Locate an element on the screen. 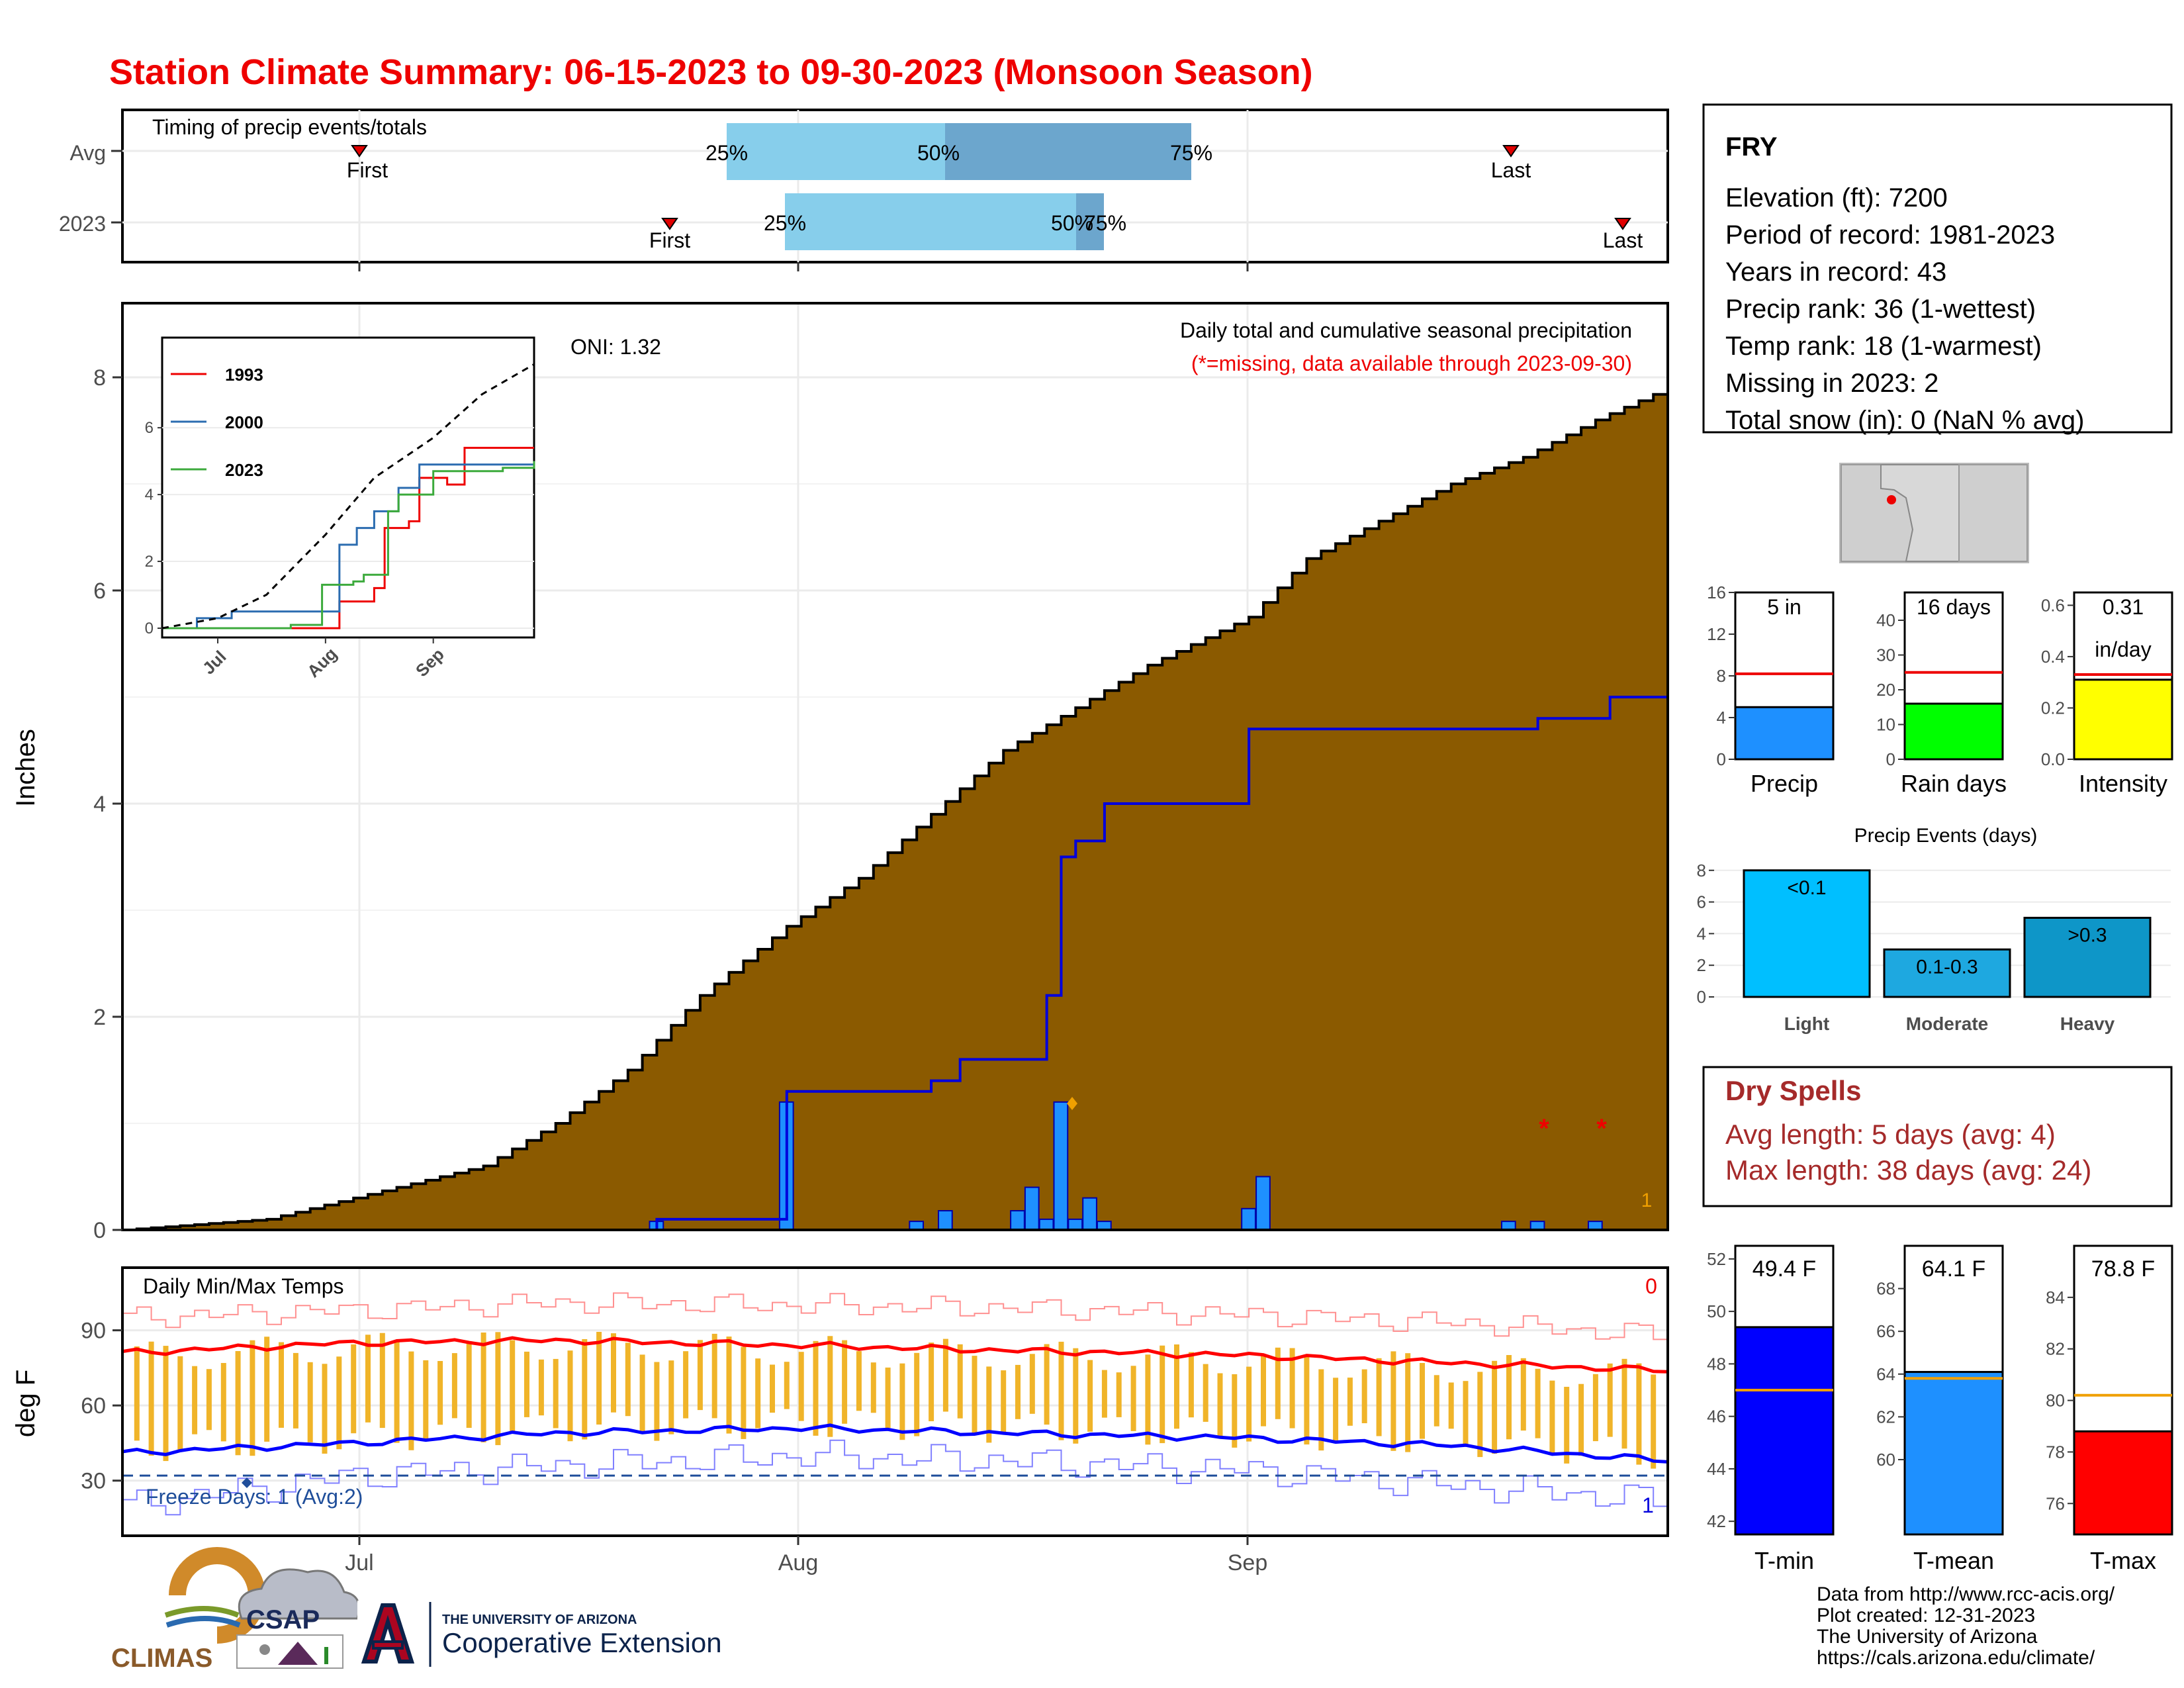 The width and height of the screenshot is (2184, 1688). avg-50-75-bar is located at coordinates (1068, 151).